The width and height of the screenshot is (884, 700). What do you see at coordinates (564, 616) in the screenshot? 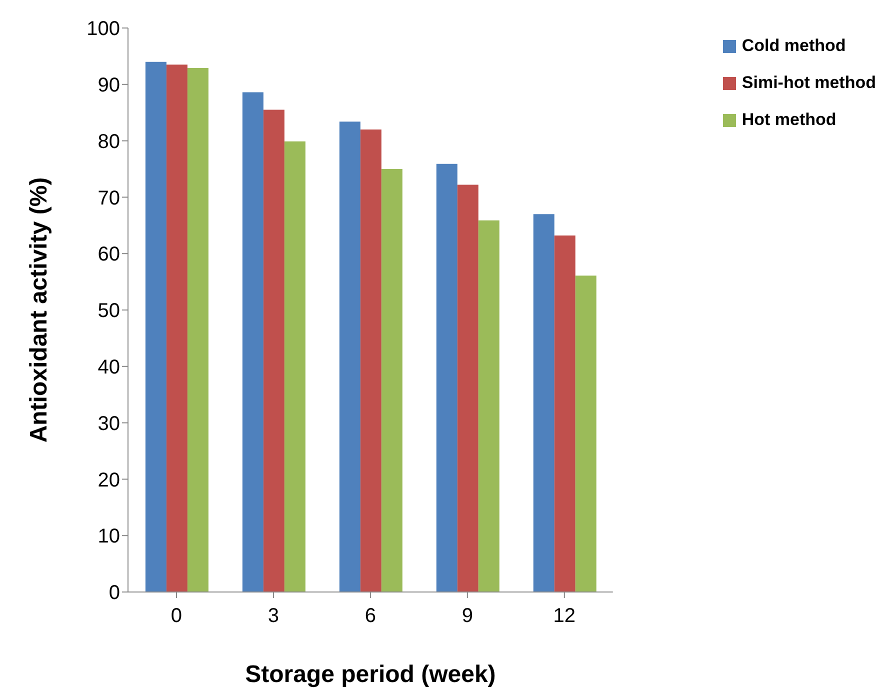
I see `x-tick-label: 12` at bounding box center [564, 616].